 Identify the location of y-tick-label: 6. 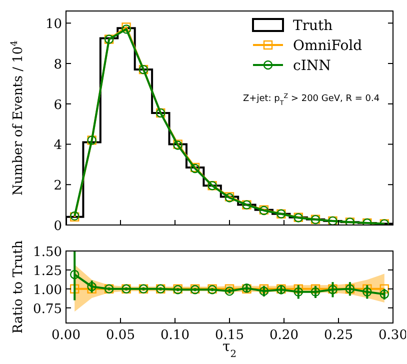
(58, 105).